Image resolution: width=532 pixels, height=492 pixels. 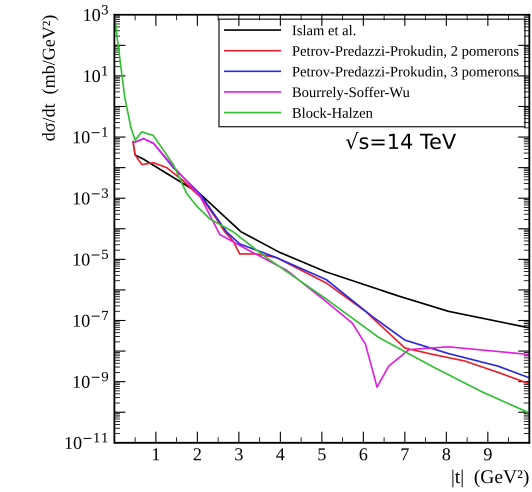 I want to click on legend-label: Islam et al., so click(x=324, y=30).